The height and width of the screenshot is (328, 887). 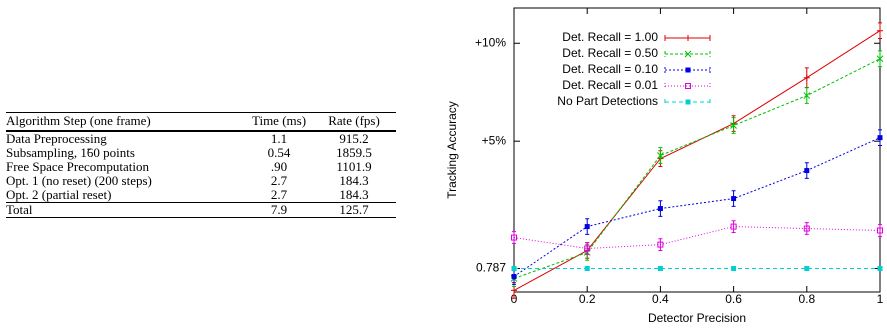 What do you see at coordinates (610, 37) in the screenshot?
I see `legend-label: Det. Recall = 1.00` at bounding box center [610, 37].